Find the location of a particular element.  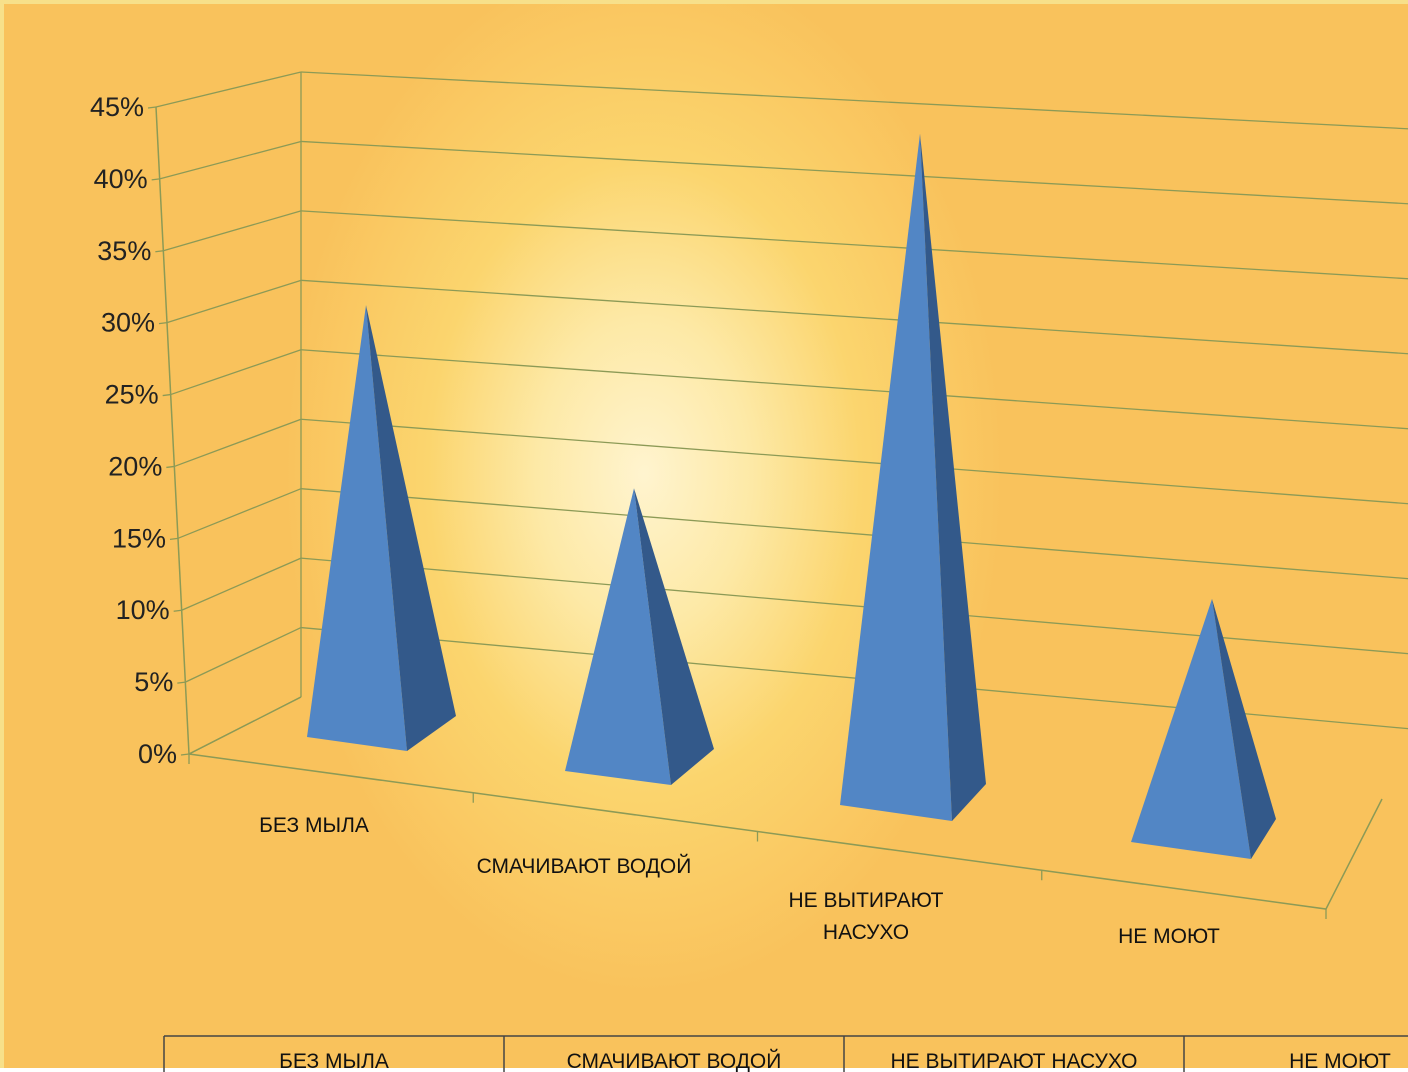

y-tick-label: 5% is located at coordinates (153, 682).